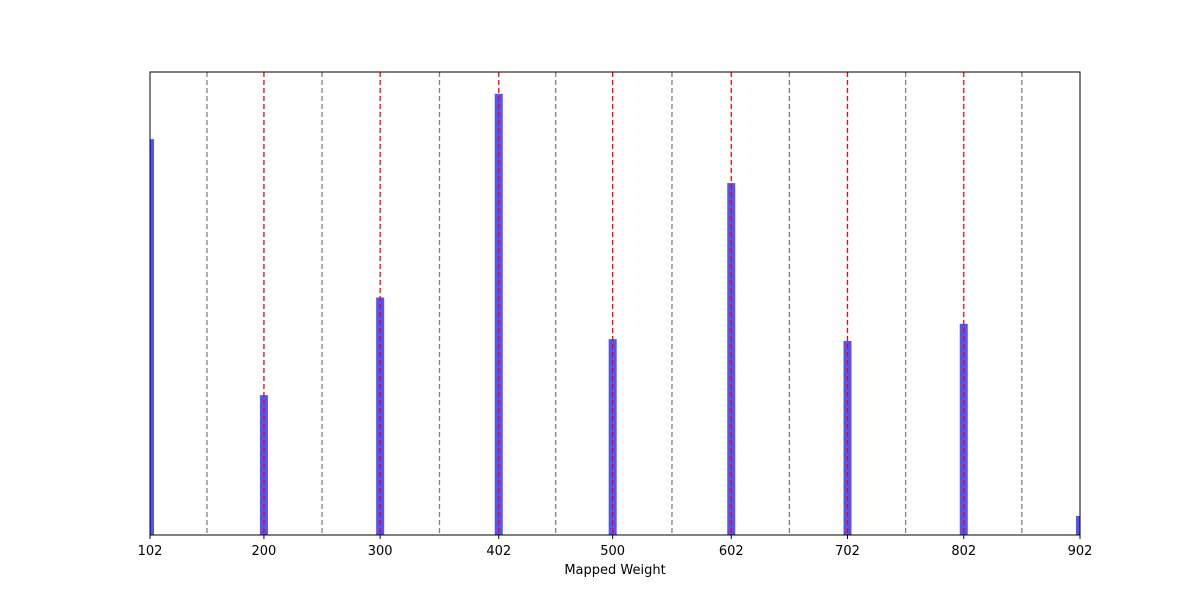 The image size is (1200, 600). What do you see at coordinates (731, 551) in the screenshot?
I see `x-tick-label: 602` at bounding box center [731, 551].